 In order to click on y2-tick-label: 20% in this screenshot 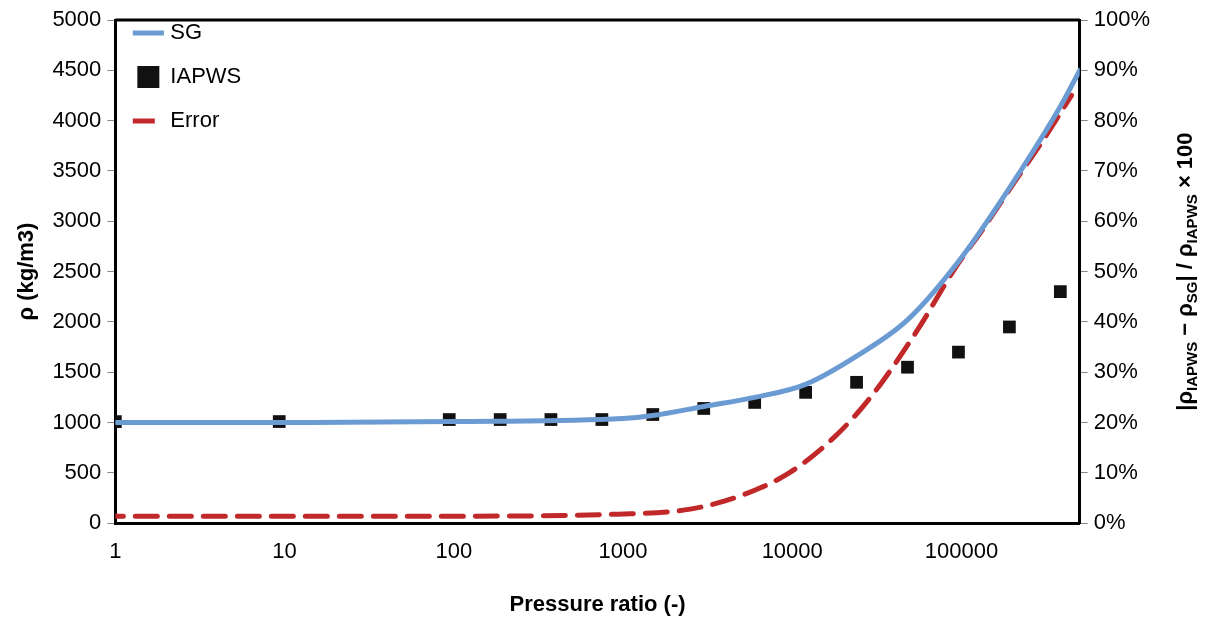, I will do `click(1115, 421)`.